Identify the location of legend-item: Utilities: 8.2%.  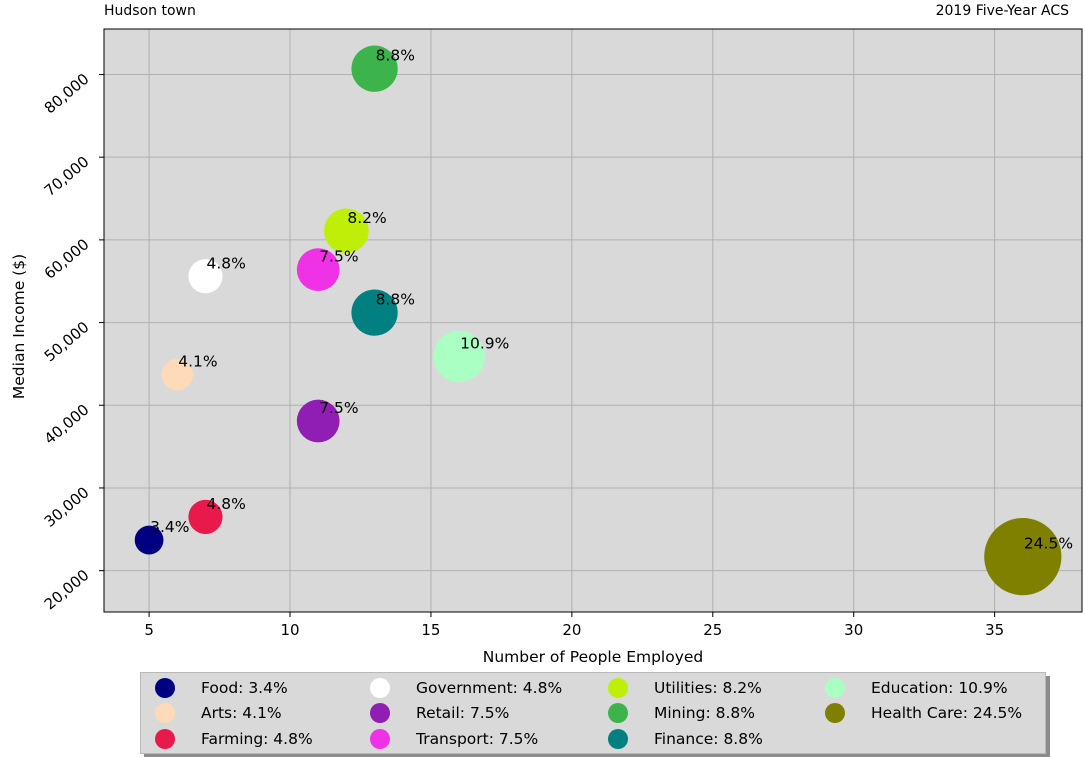
(685, 688).